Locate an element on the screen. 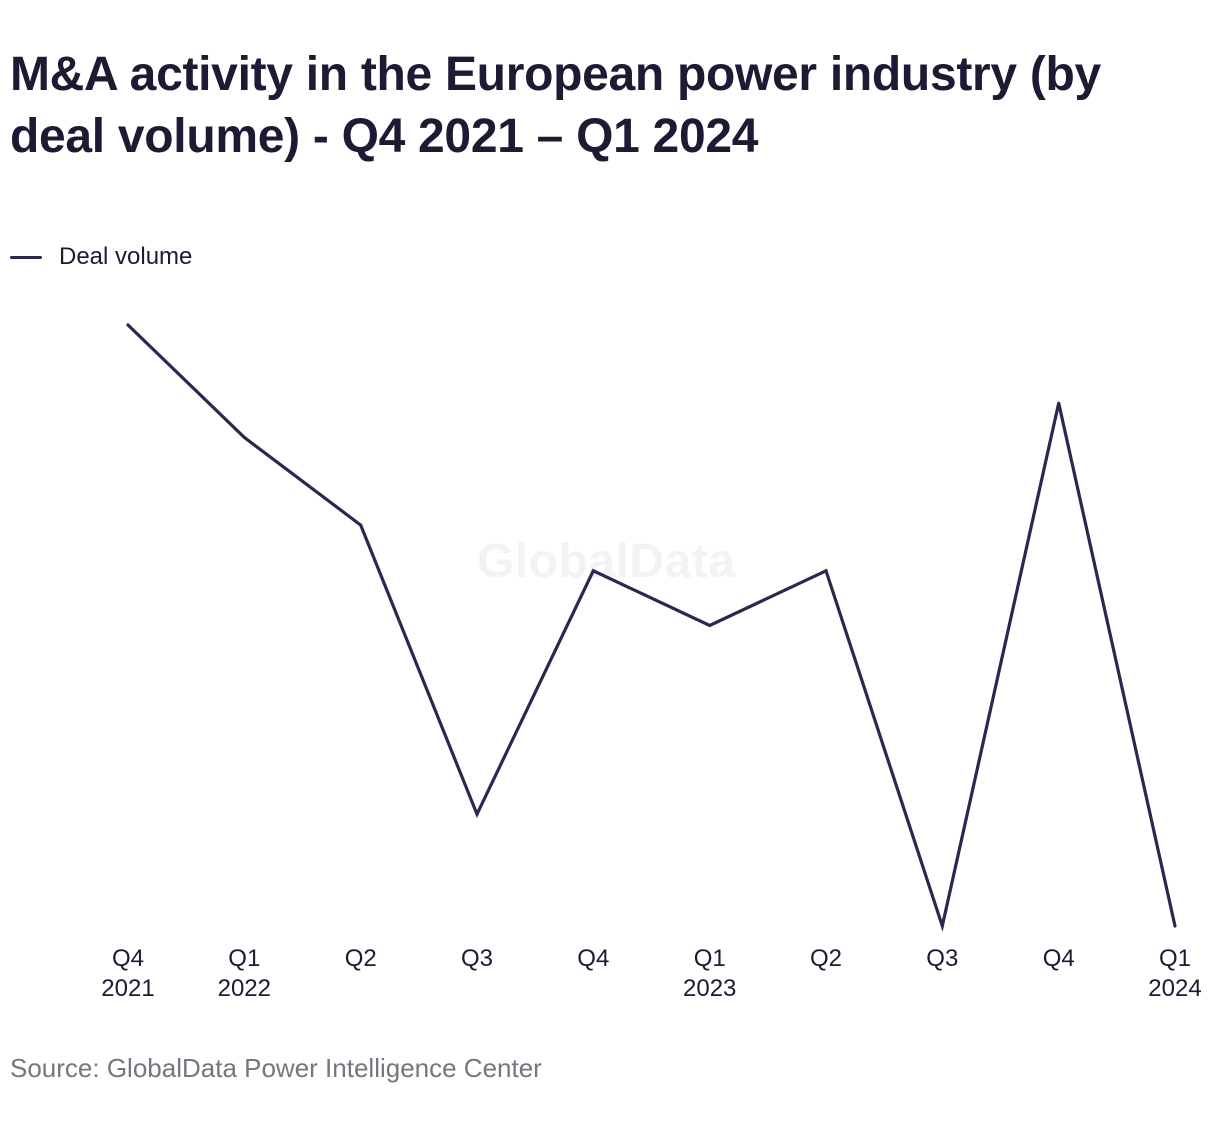 The height and width of the screenshot is (1126, 1220). x-tick-label-year: 2022 is located at coordinates (244, 988).